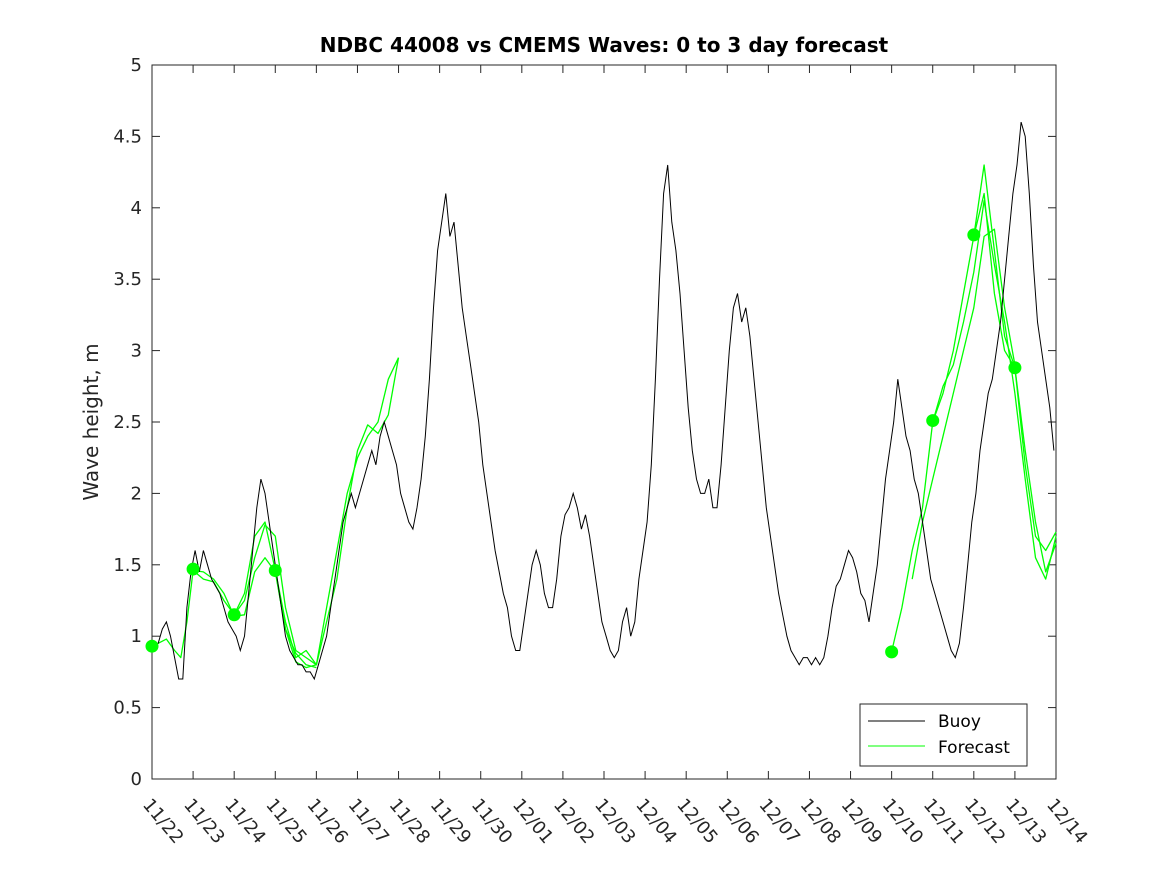 The height and width of the screenshot is (875, 1167). I want to click on y-tick-label: 2.5, so click(127, 422).